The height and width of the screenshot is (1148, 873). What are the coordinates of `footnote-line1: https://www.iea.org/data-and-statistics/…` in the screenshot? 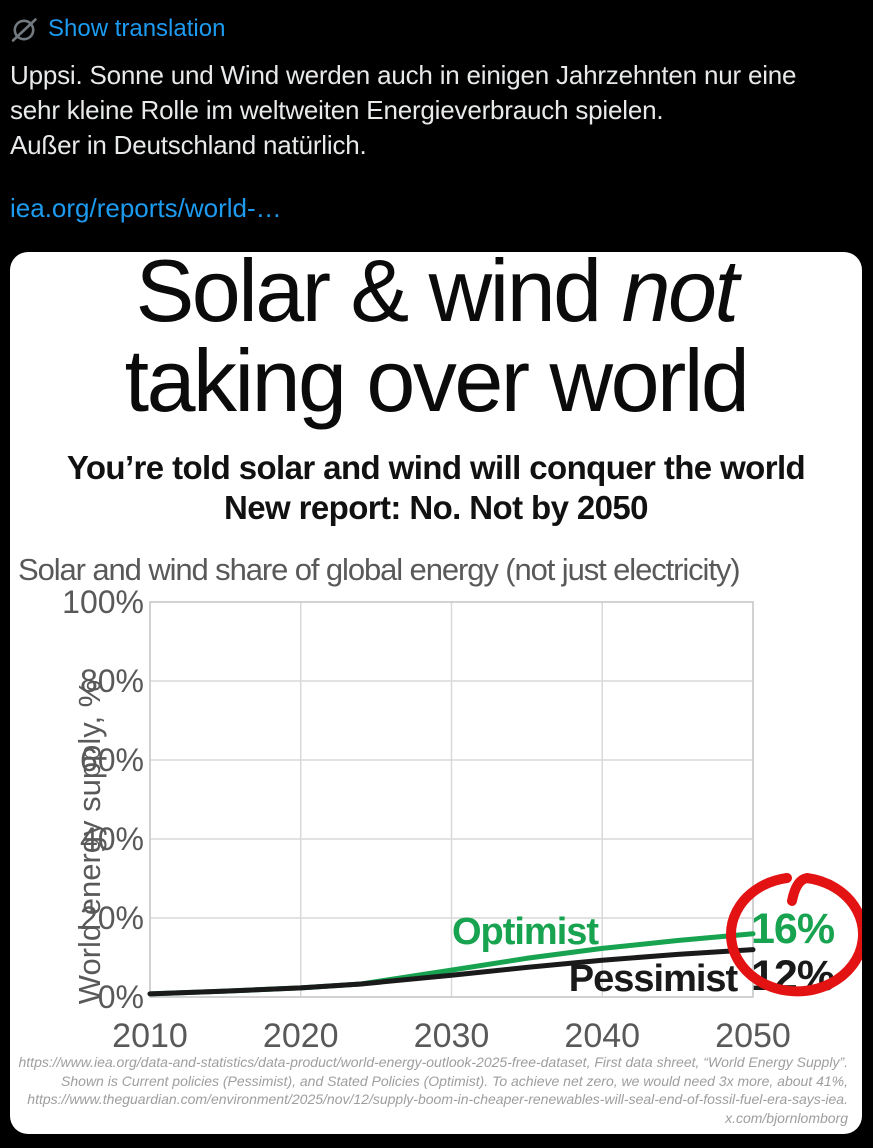 It's located at (433, 1062).